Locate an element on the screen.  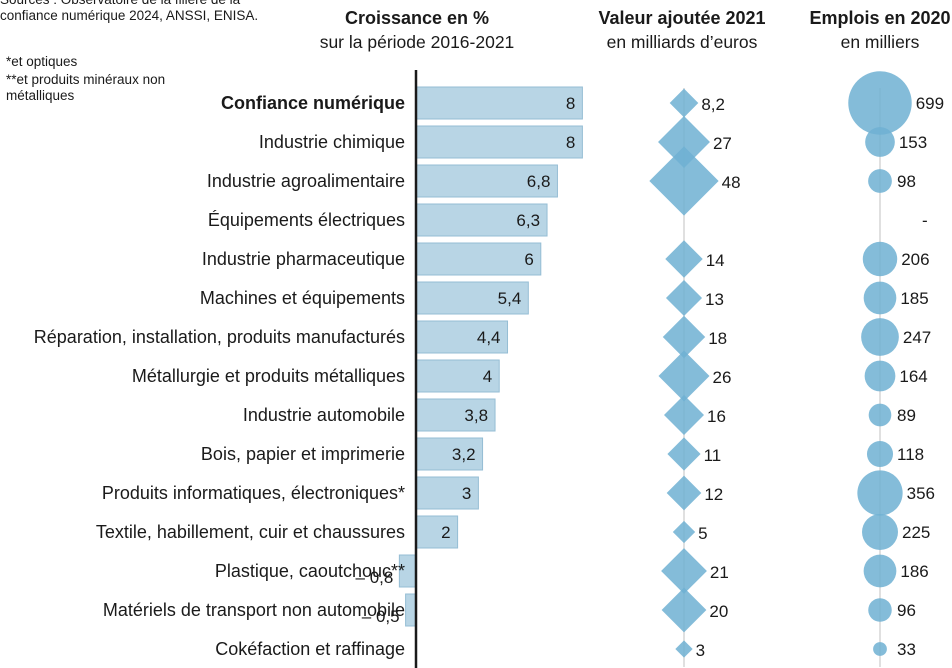
value-added-label-industrie-agroalimentaire: 48 is located at coordinates (731, 182).